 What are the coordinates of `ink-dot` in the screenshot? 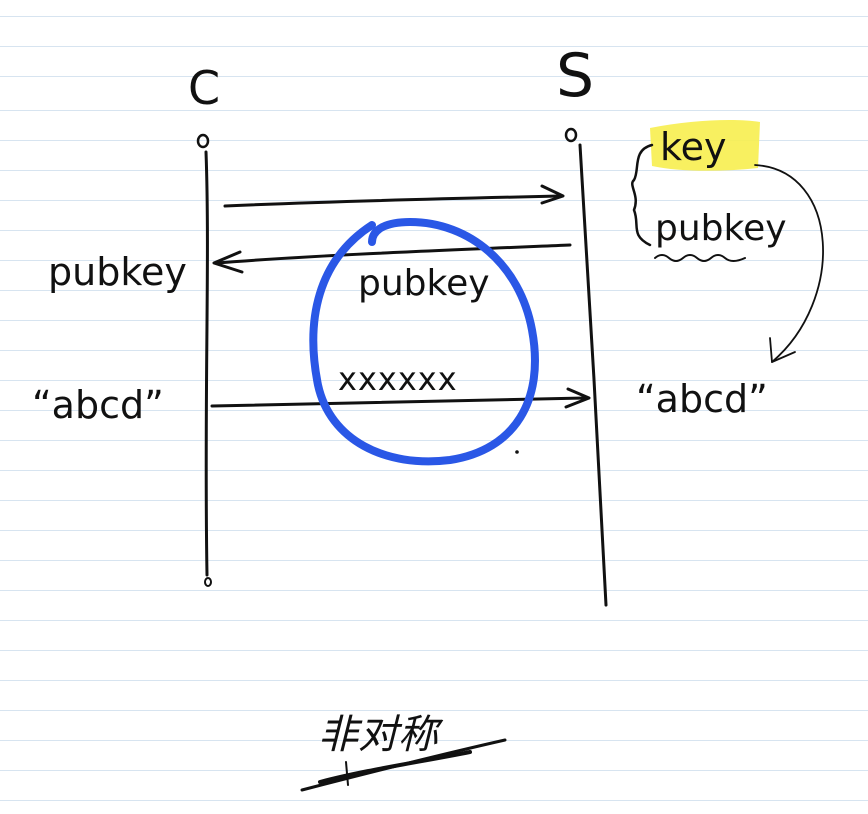 It's located at (517, 452).